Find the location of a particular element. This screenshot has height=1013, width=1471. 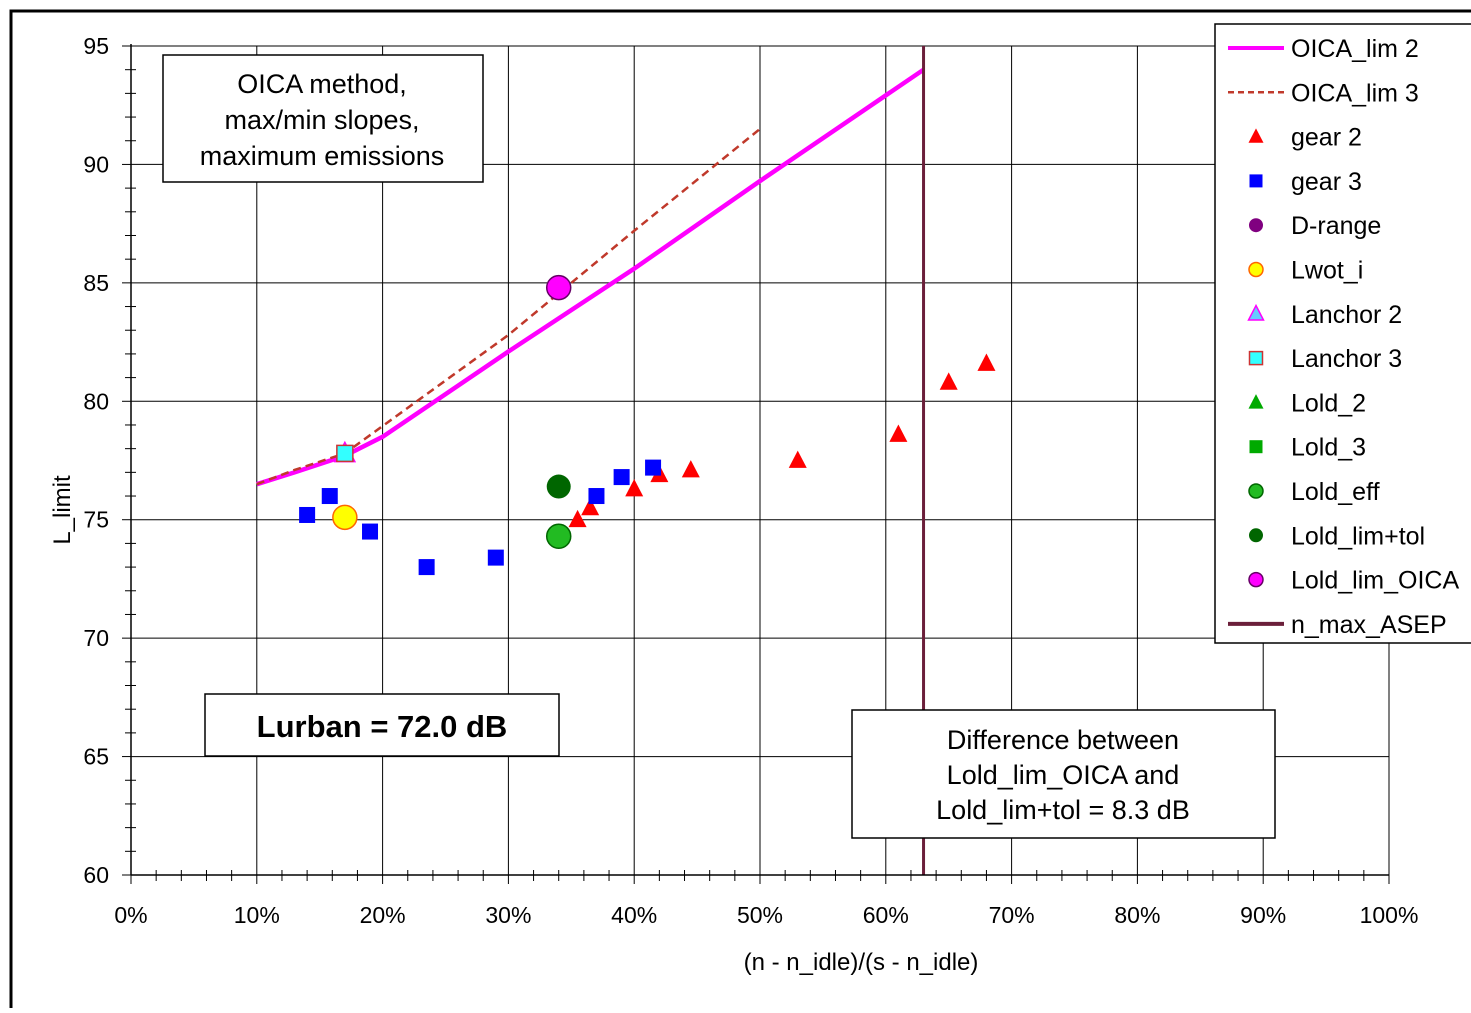

legend-item-oica-lim-2: OICA_lim 2 is located at coordinates (1323, 49).